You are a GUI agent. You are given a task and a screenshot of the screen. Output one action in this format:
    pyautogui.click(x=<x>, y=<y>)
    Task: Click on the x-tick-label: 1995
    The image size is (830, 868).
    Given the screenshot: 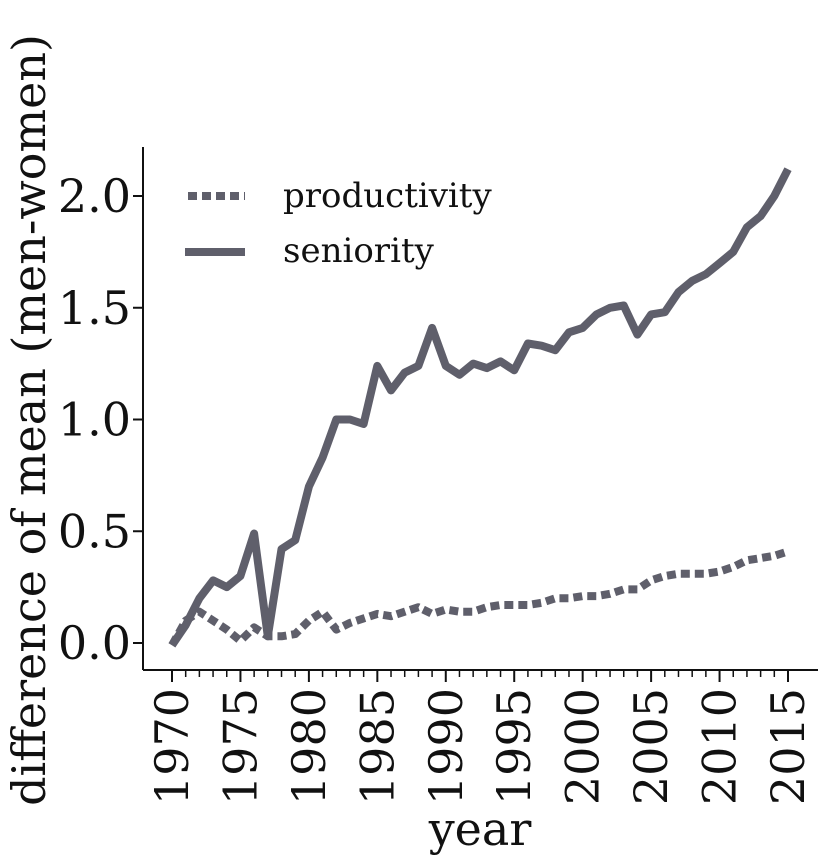 What is the action you would take?
    pyautogui.click(x=514, y=746)
    